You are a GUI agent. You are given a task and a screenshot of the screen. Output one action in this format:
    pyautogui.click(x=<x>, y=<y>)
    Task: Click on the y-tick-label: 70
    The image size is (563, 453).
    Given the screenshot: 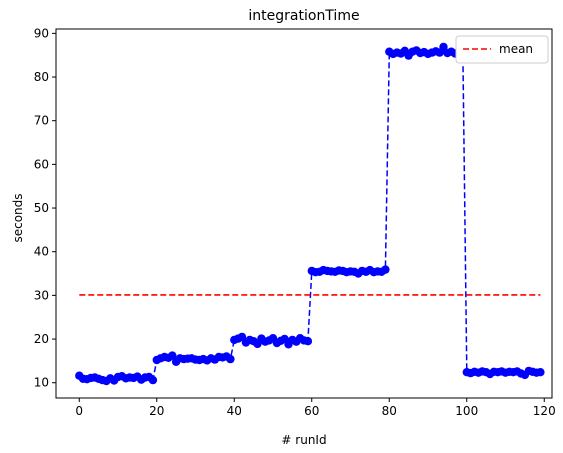 What is the action you would take?
    pyautogui.click(x=41, y=121)
    